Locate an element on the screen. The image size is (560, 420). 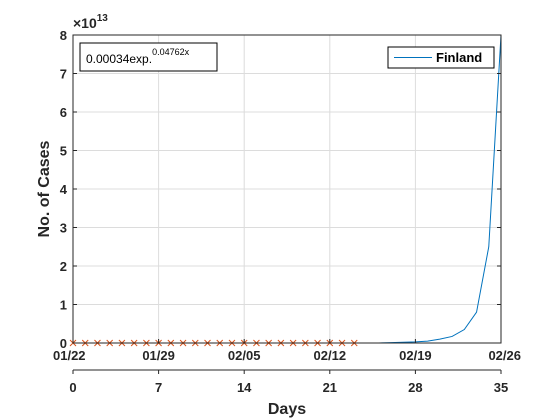
date-tick-label: 02/12 is located at coordinates (330, 355).